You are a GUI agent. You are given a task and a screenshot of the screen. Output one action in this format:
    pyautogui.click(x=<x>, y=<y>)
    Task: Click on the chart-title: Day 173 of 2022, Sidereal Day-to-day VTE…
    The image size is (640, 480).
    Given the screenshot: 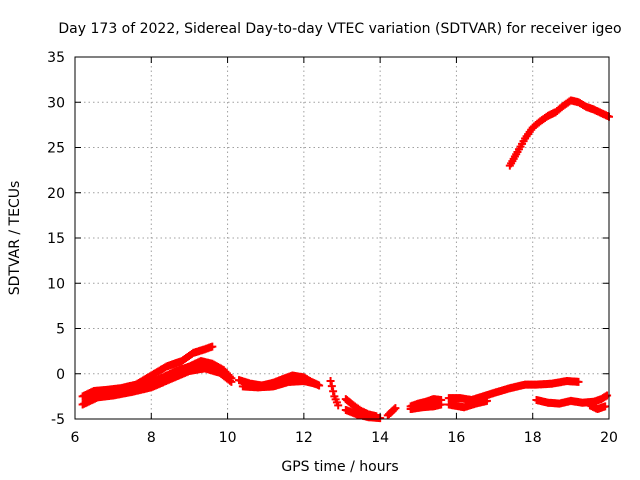 What is the action you would take?
    pyautogui.click(x=339, y=29)
    